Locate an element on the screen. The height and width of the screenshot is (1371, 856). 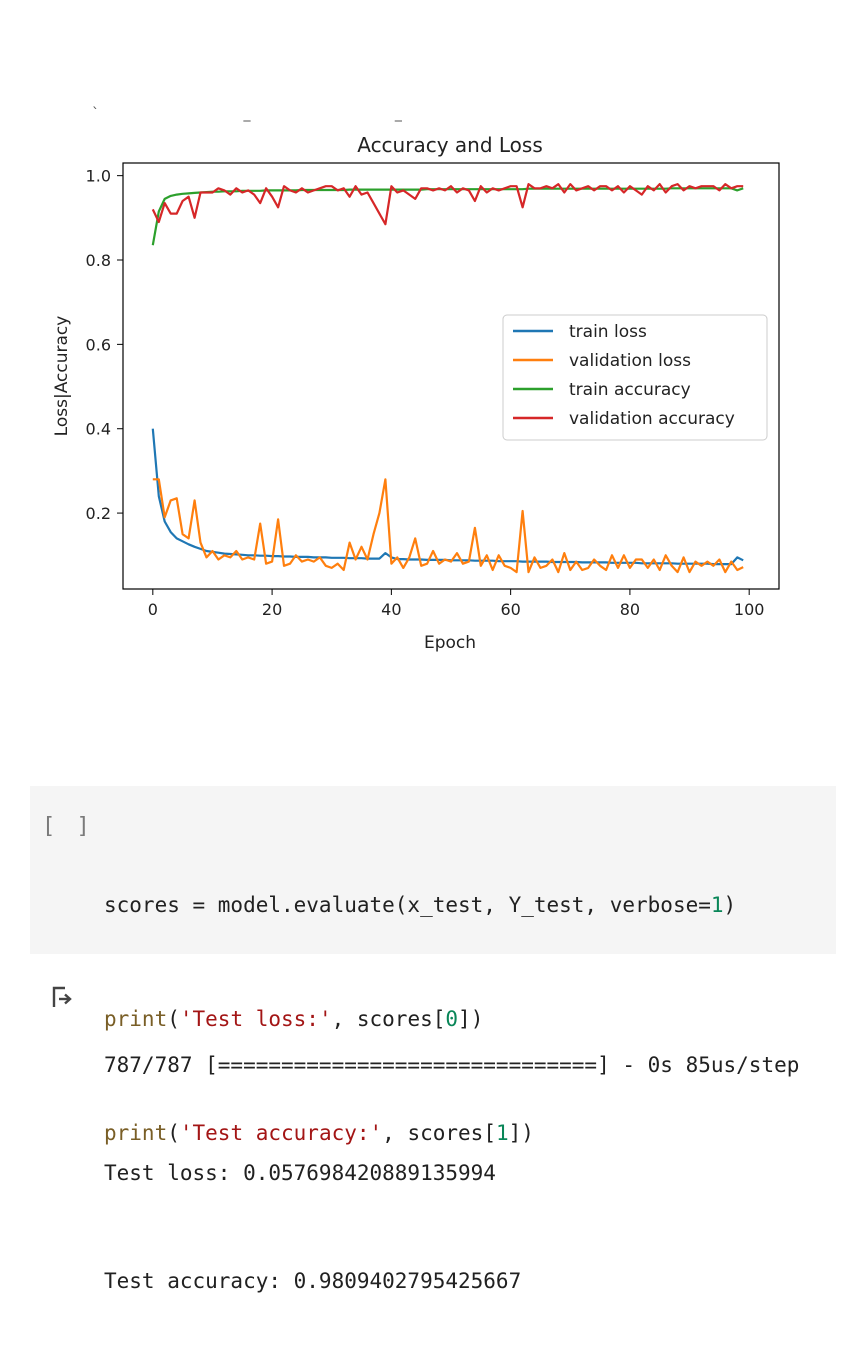
legend-label: train accuracy is located at coordinates (630, 390).